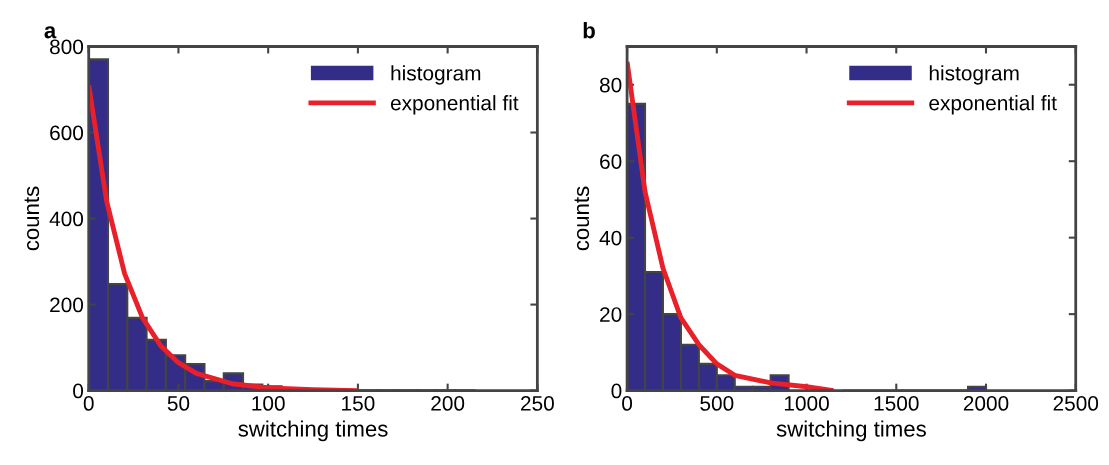  Describe the element at coordinates (589, 30) in the screenshot. I see `chart-title: b` at that location.